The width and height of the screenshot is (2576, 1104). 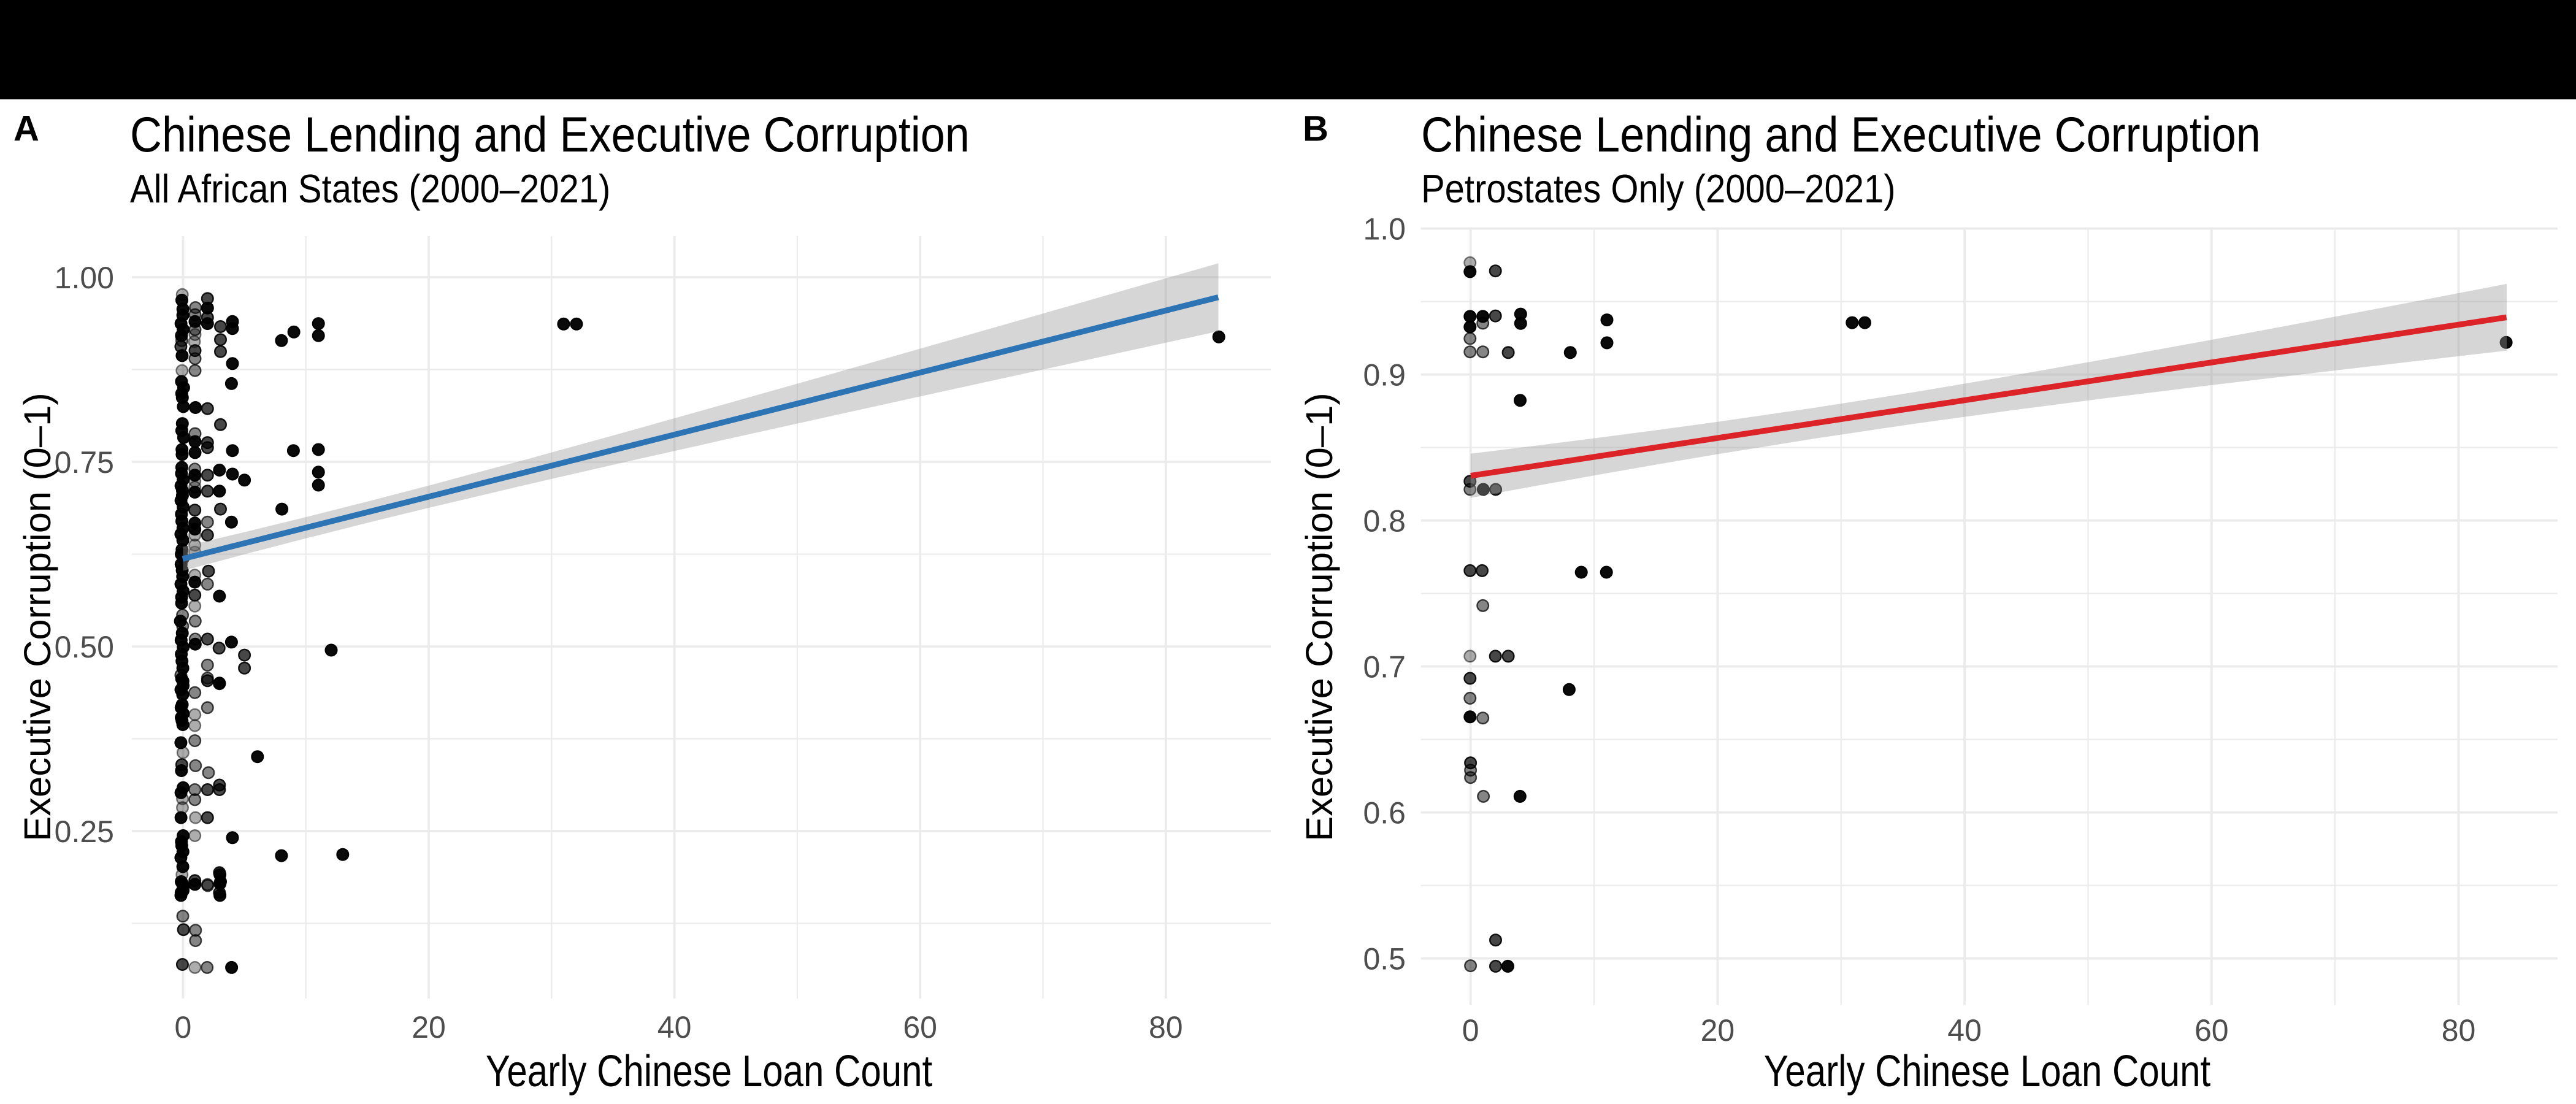 What do you see at coordinates (84, 278) in the screenshot?
I see `svg-text: 1.00` at bounding box center [84, 278].